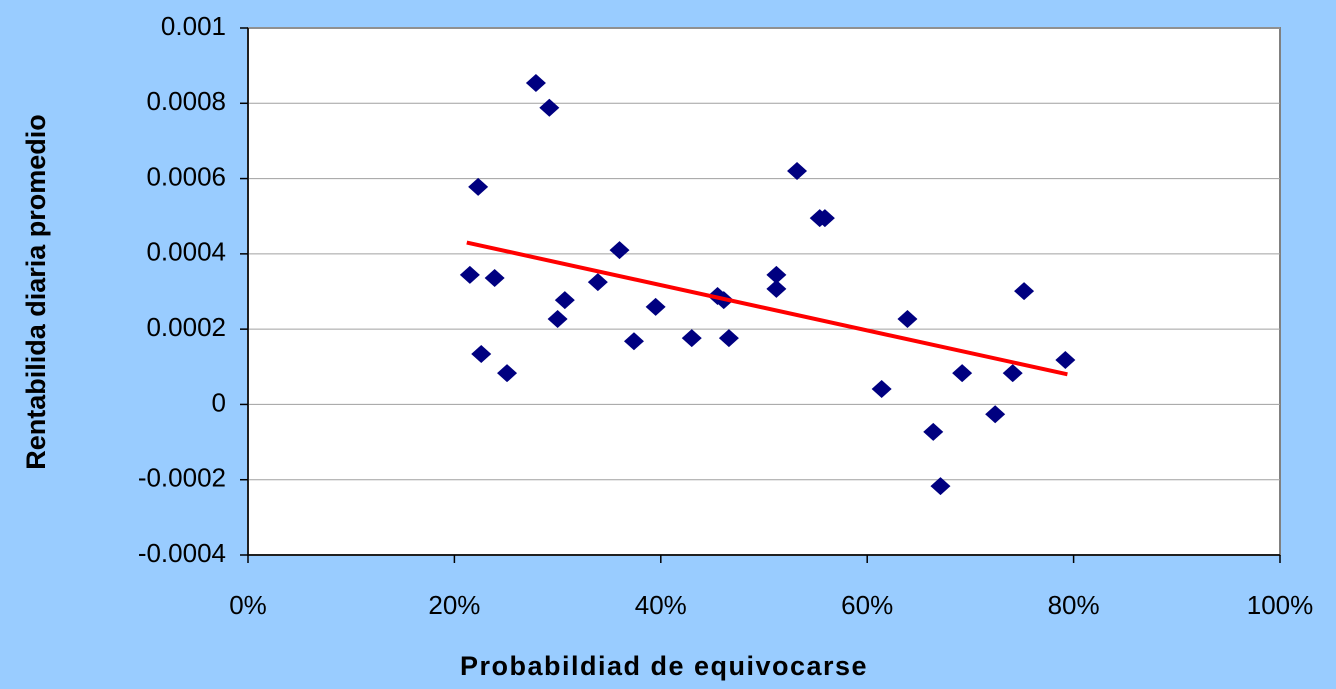  I want to click on y-tick-label: 0, so click(219, 402).